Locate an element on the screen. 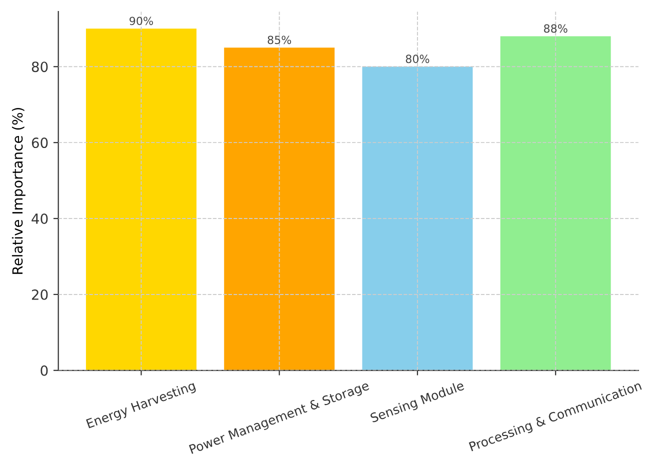  data-label: 85% is located at coordinates (280, 40).